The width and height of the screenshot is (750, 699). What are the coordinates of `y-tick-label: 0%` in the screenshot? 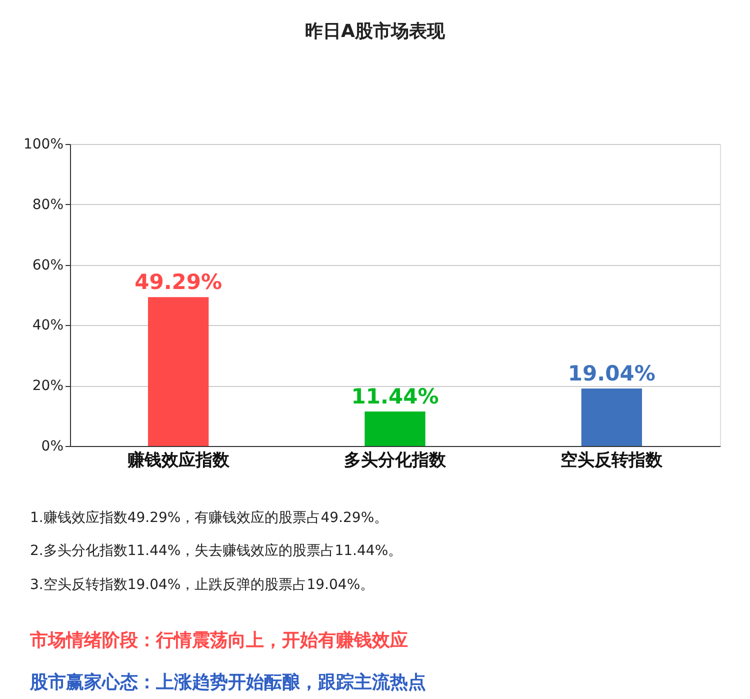 It's located at (52, 446).